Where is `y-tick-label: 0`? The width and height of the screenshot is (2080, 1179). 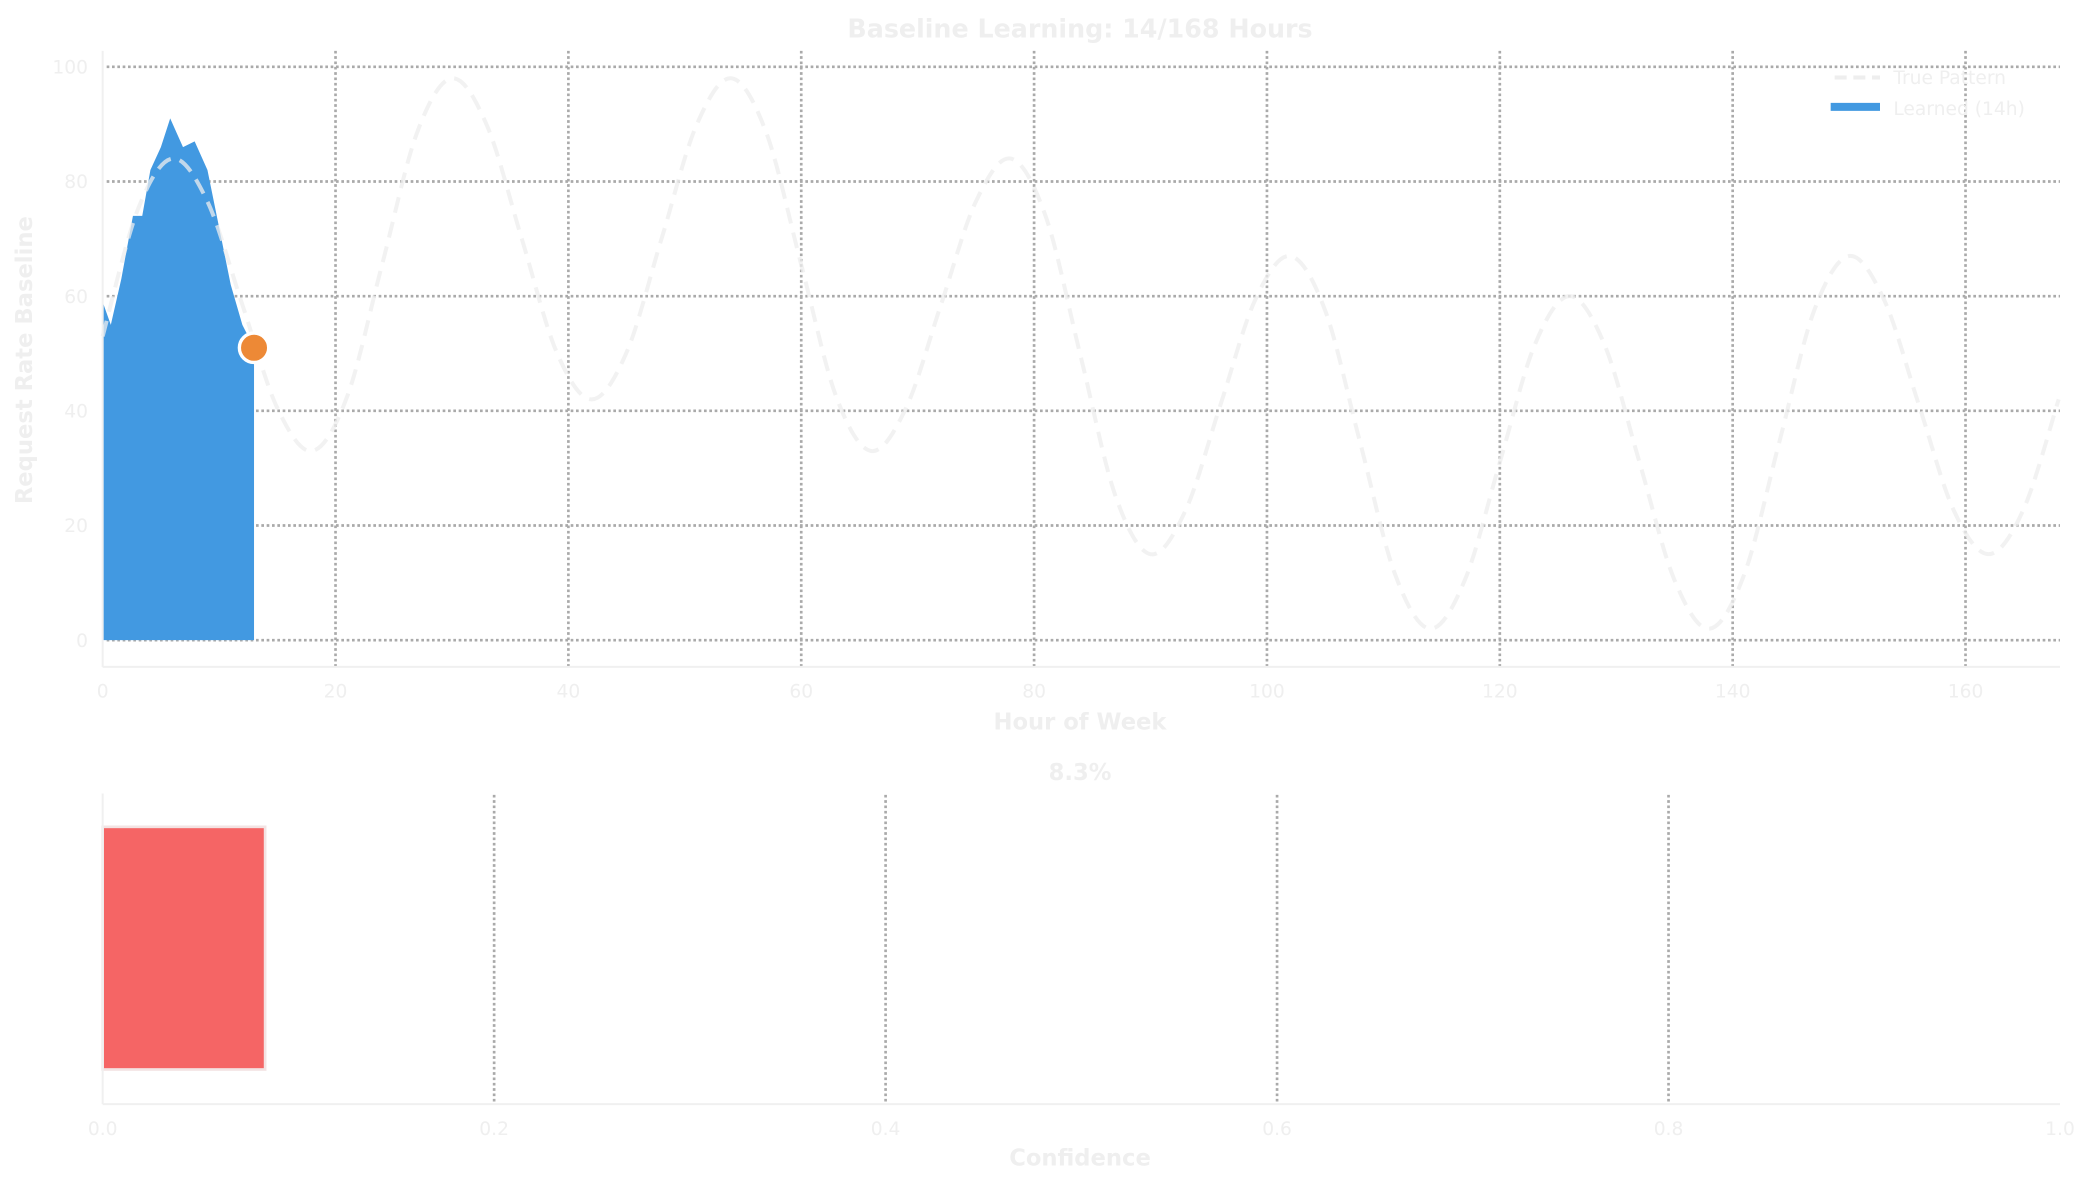
y-tick-label: 0 is located at coordinates (82, 641).